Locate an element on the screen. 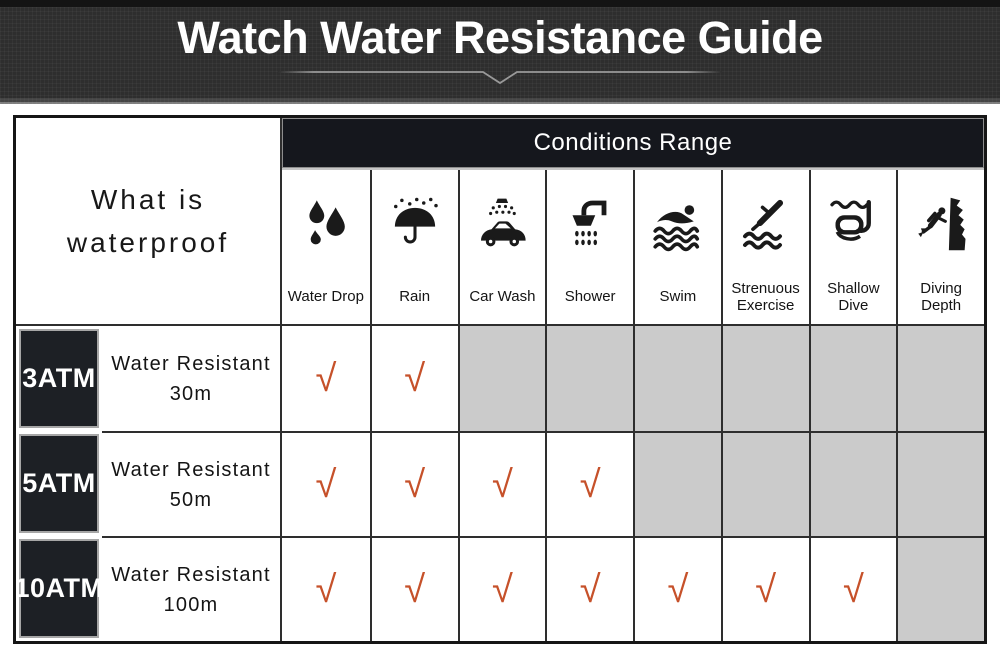 The width and height of the screenshot is (1000, 662). condition-column-car-wash: Car Wash is located at coordinates (501, 248).